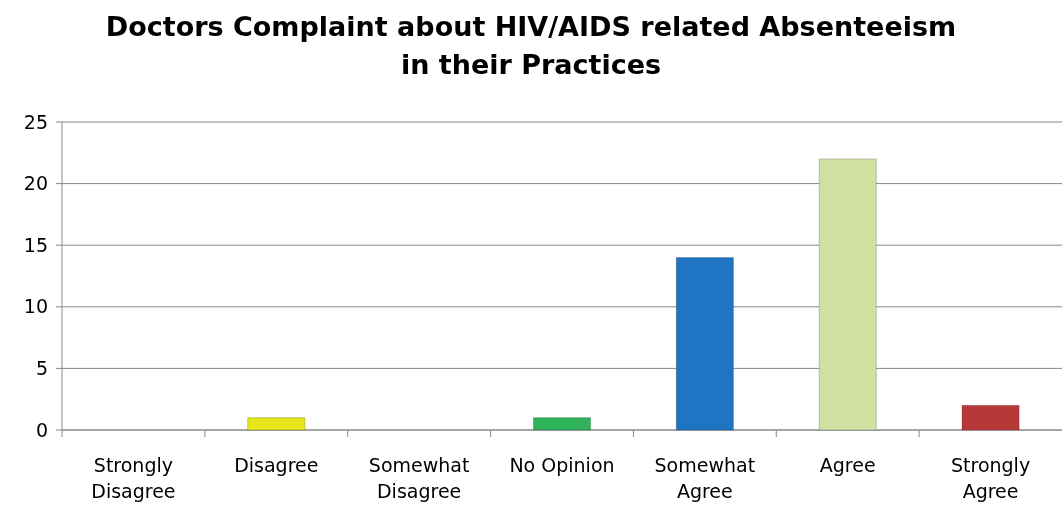 This screenshot has width=1062, height=513. I want to click on x-tick-label: No Opinion, so click(562, 465).